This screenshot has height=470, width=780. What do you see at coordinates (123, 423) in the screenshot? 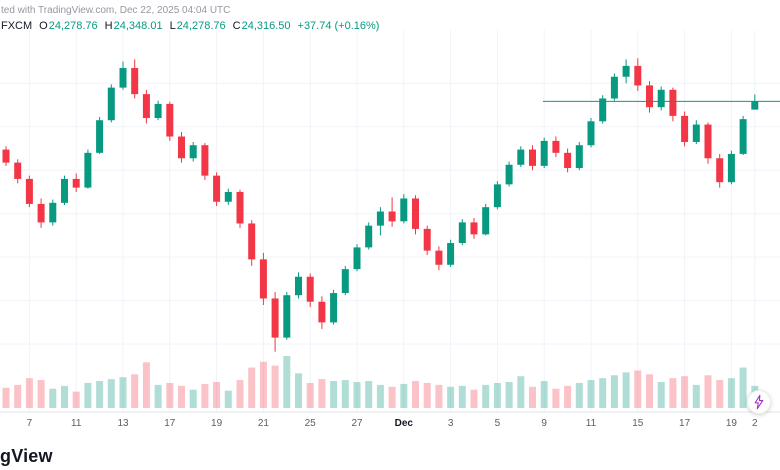
I see `svg-text: 13` at bounding box center [123, 423].